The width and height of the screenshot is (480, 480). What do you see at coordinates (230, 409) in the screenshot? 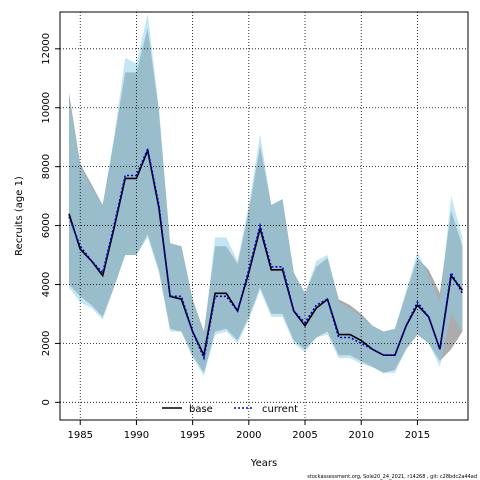
I see `legend: base current` at bounding box center [230, 409].